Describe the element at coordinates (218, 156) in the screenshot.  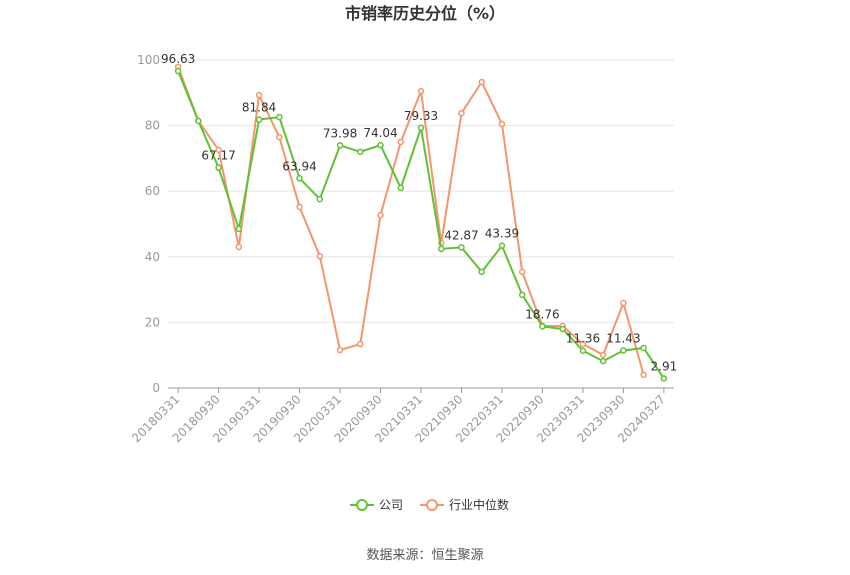
I see `data-label: 67.17` at that location.